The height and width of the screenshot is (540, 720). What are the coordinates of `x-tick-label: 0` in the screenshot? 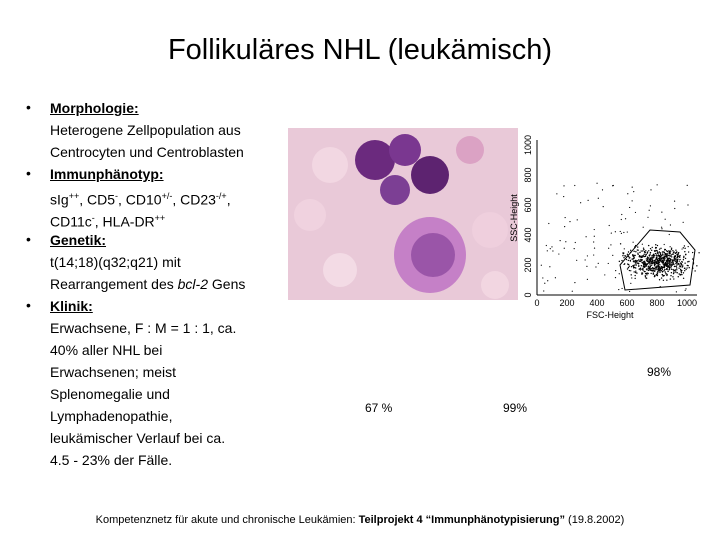 It's located at (536, 303).